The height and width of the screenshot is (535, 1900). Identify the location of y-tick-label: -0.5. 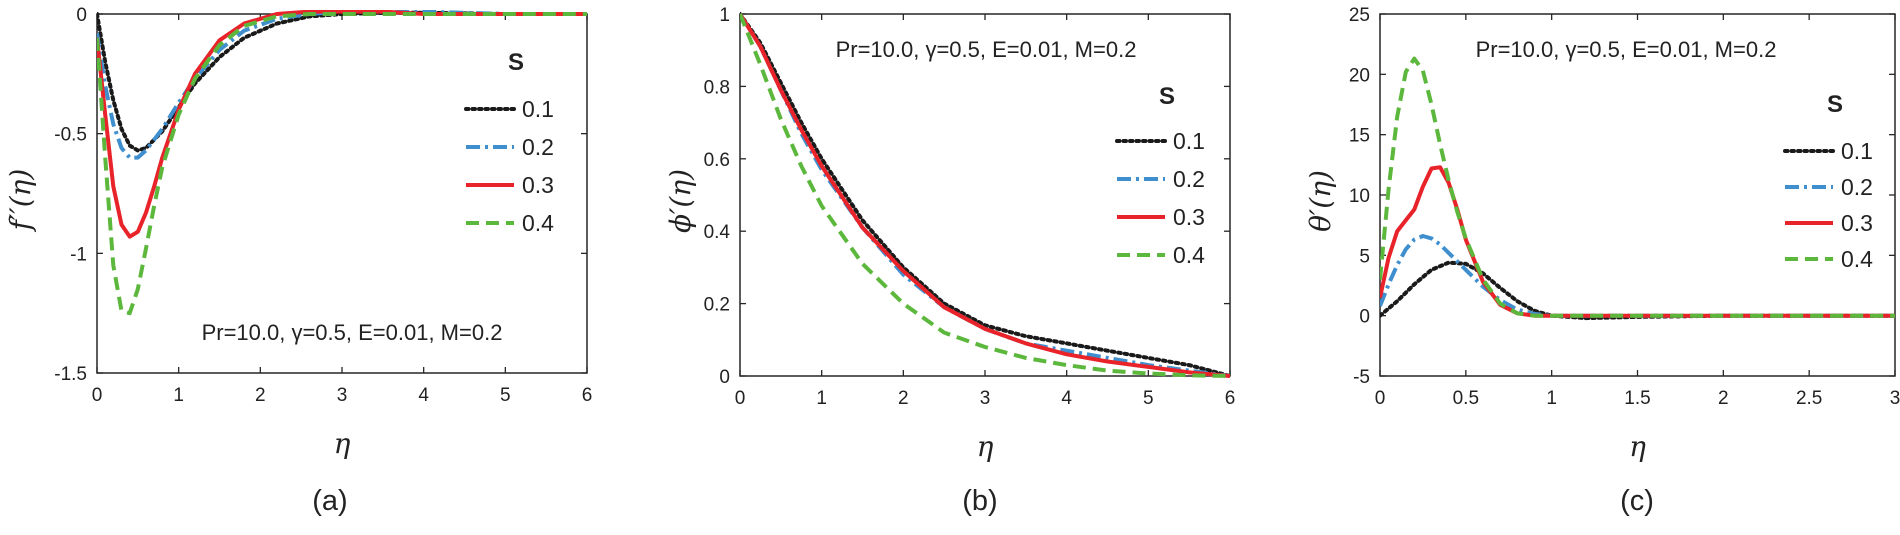
(70, 135).